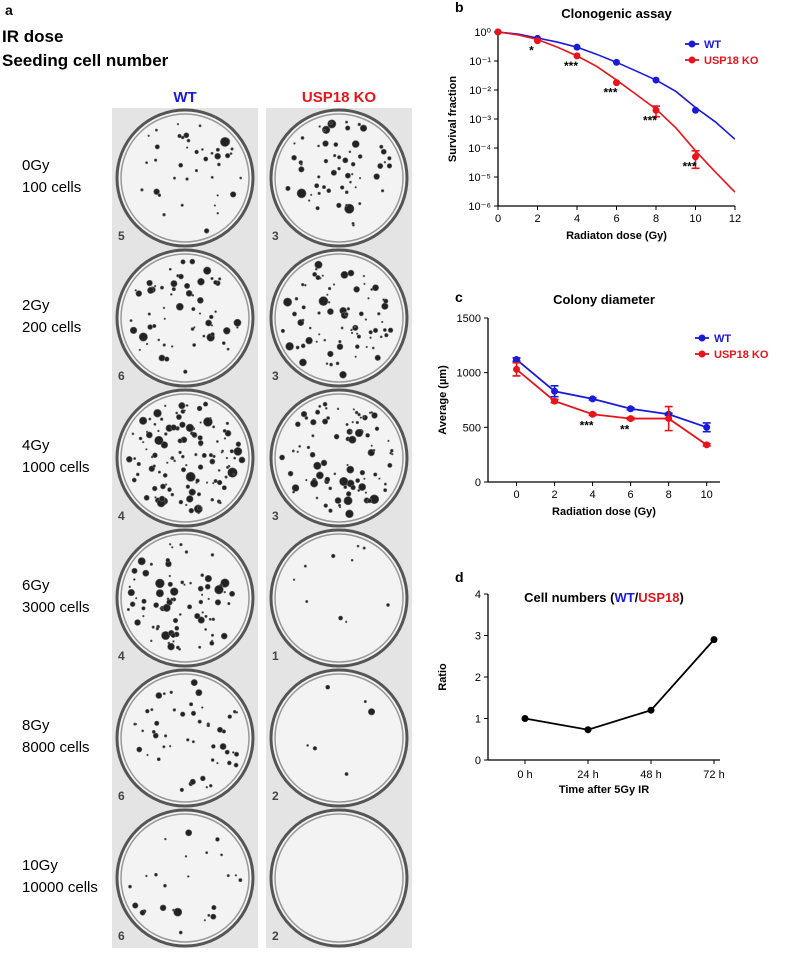 This screenshot has height=963, width=797. What do you see at coordinates (478, 483) in the screenshot?
I see `y-tick-label: 0` at bounding box center [478, 483].